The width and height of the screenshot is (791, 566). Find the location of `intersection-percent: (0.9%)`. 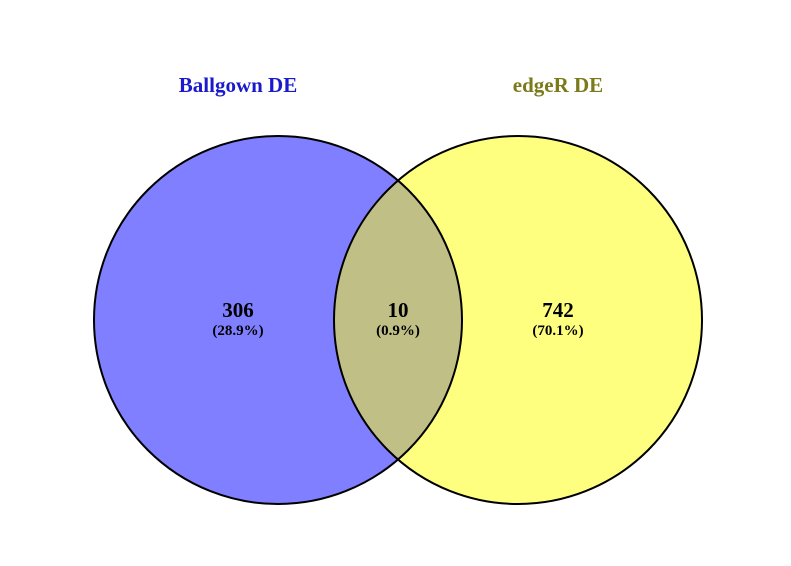

intersection-percent: (0.9%) is located at coordinates (398, 331).